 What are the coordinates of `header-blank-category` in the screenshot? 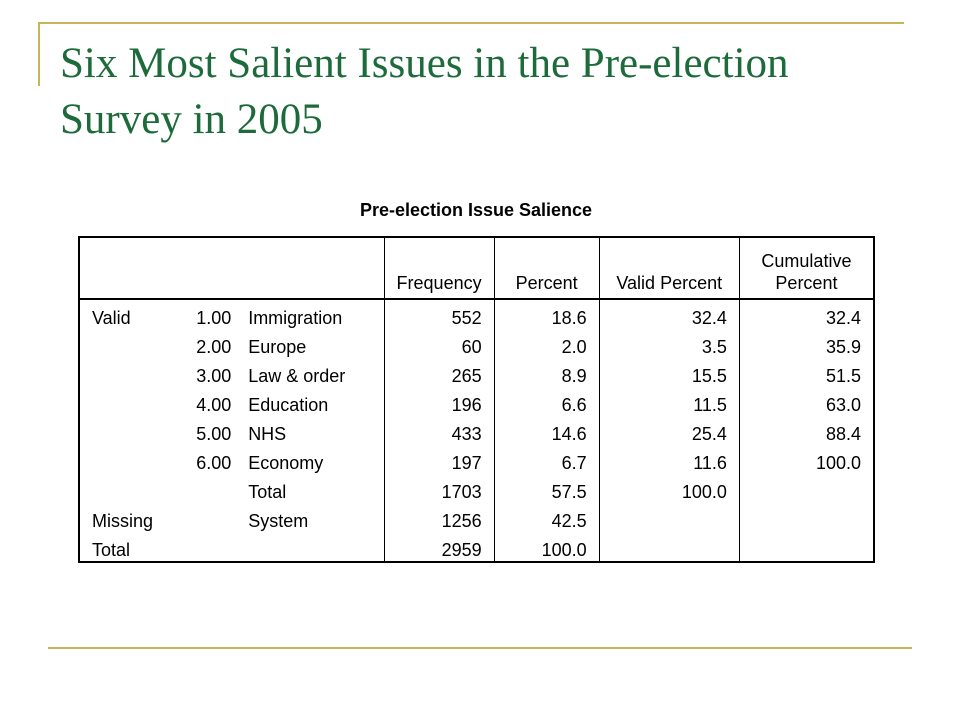 It's located at (135, 268).